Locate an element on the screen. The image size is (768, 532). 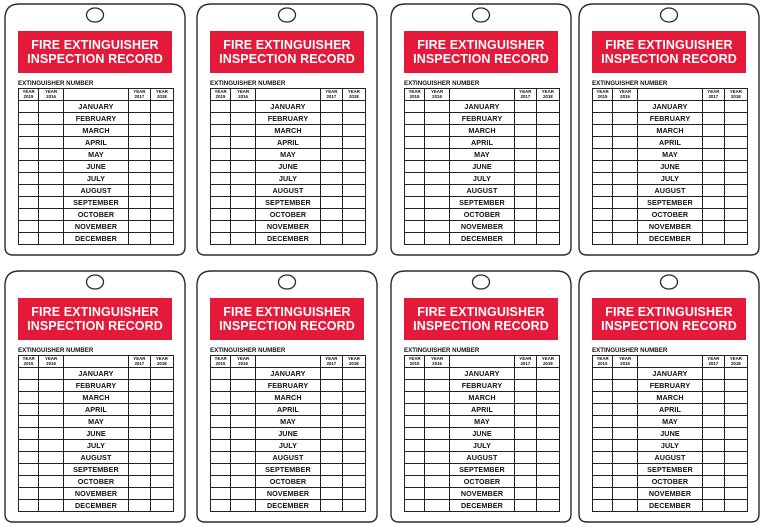
month-label: MARCH is located at coordinates (482, 130).